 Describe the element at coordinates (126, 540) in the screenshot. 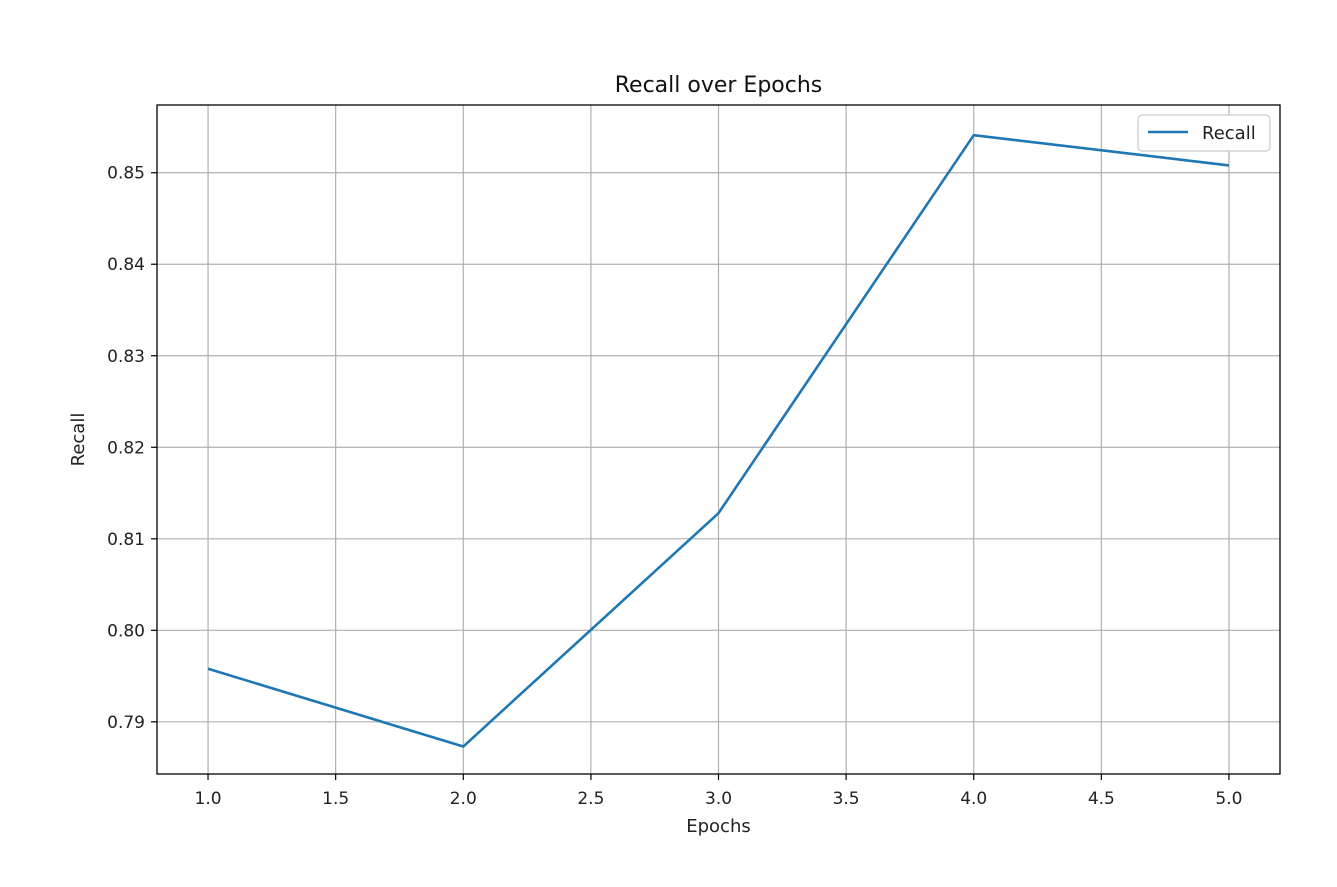

I see `y-tick-label: 0.81` at that location.